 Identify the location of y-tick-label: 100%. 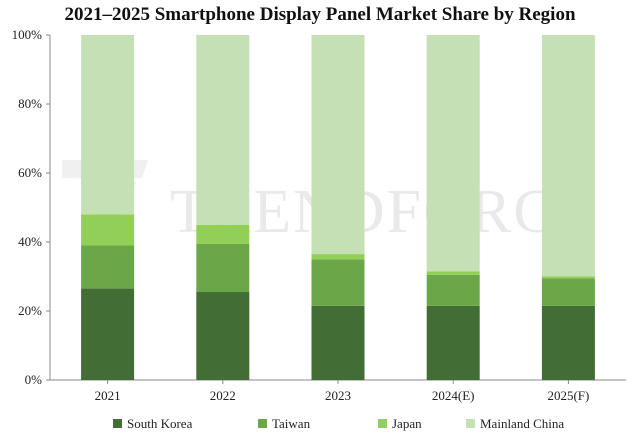
(27, 34).